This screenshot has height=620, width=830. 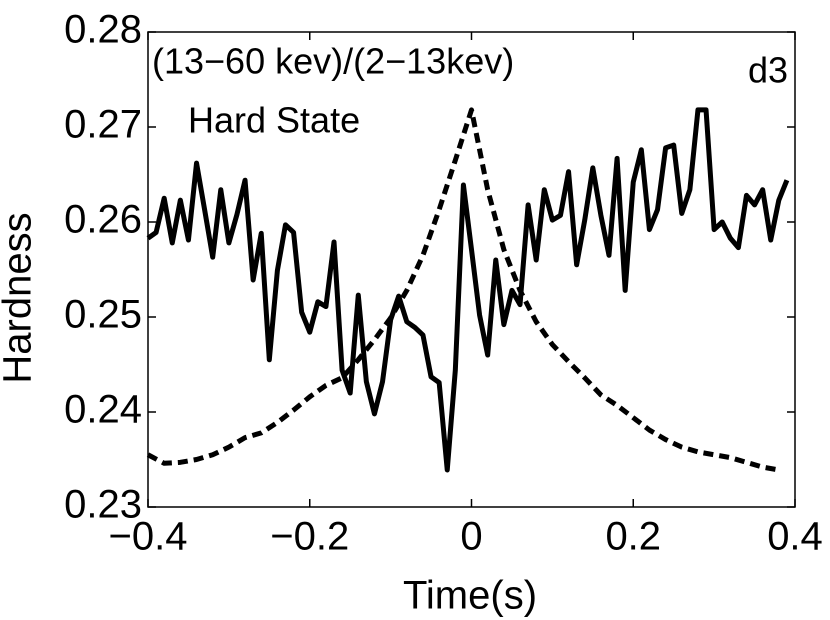 What do you see at coordinates (20, 297) in the screenshot?
I see `y-axis-label: Hardness` at bounding box center [20, 297].